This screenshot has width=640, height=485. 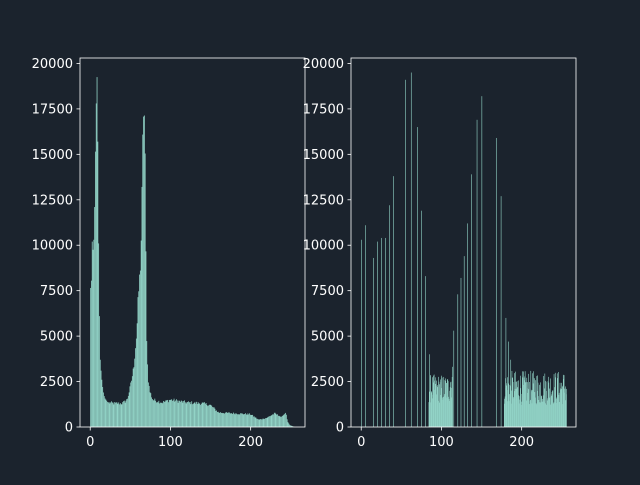 I want to click on y-tick-label: 15000, so click(x=323, y=155).